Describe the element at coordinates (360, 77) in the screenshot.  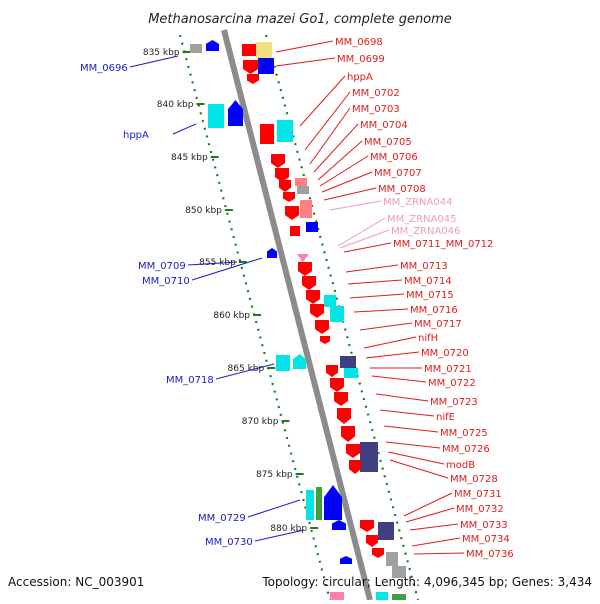
I see `gene-label-hppa: hppA` at that location.